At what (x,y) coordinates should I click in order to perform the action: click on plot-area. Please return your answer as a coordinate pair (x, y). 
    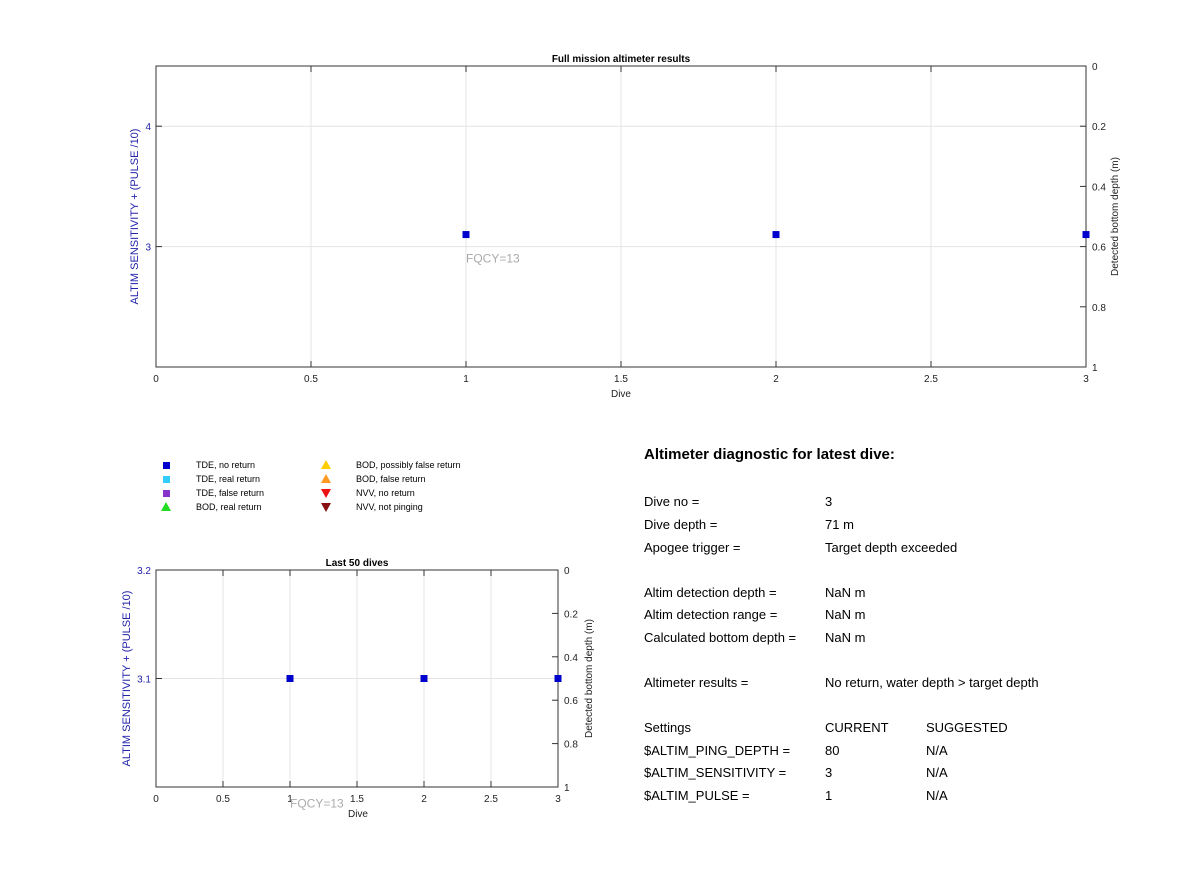
    Looking at the image, I should click on (357, 678).